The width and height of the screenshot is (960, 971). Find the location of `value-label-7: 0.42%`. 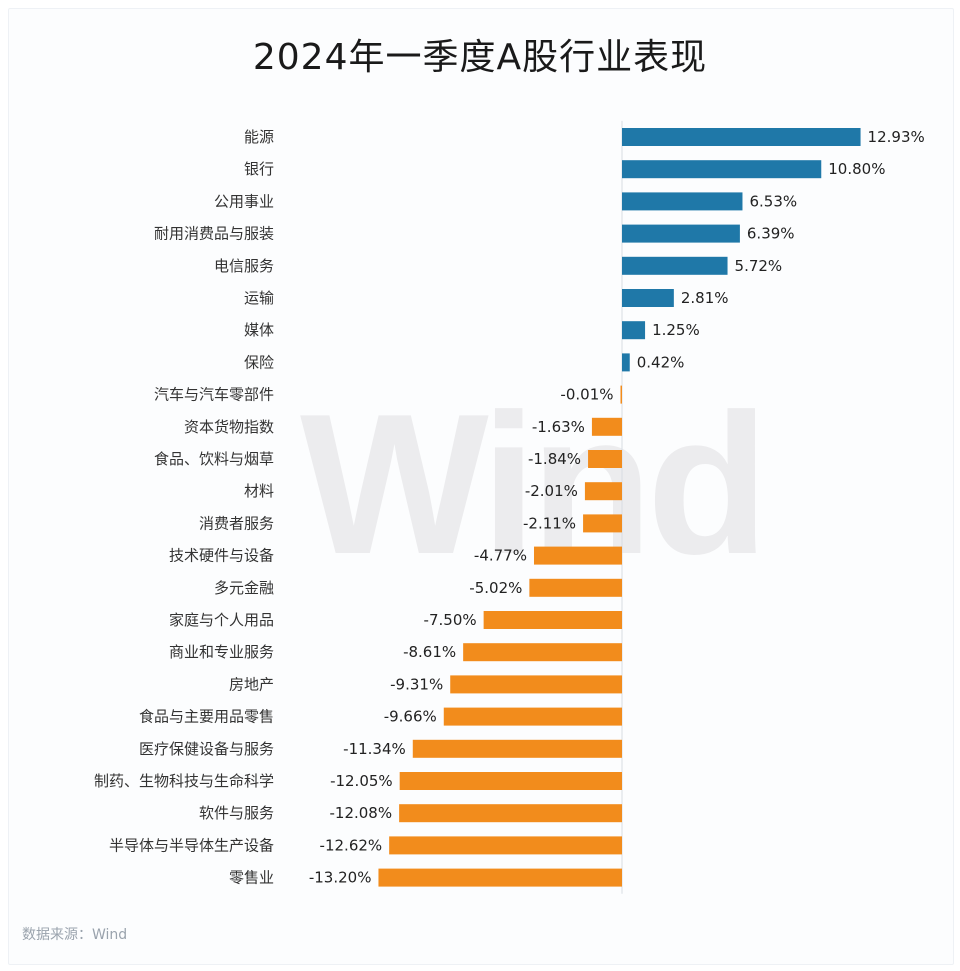

value-label-7: 0.42% is located at coordinates (661, 362).